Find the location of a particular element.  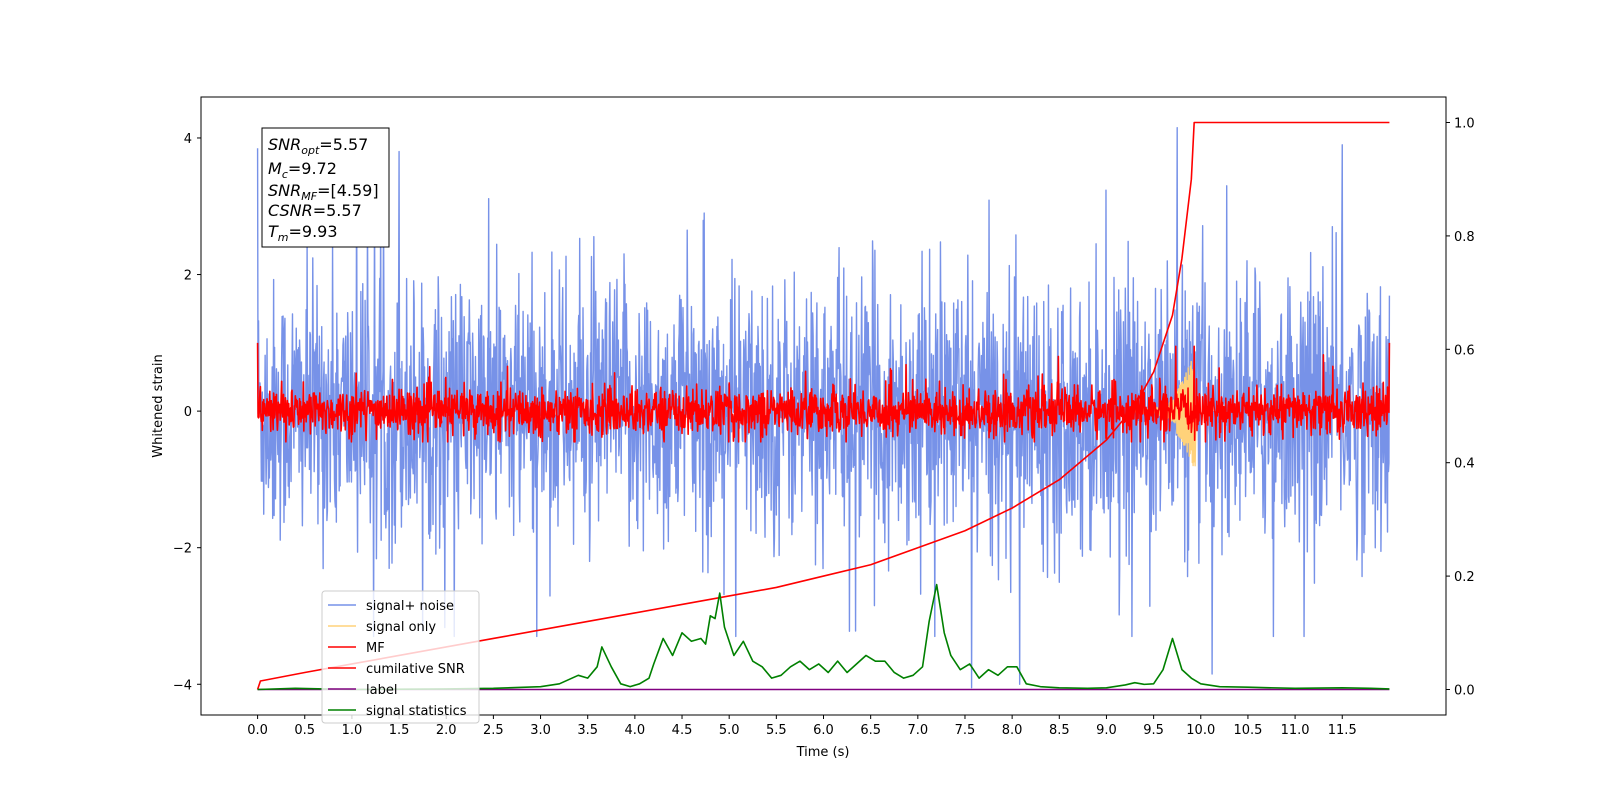

annotation-snr-mf: SNRMF=[4.59] is located at coordinates (323, 192).